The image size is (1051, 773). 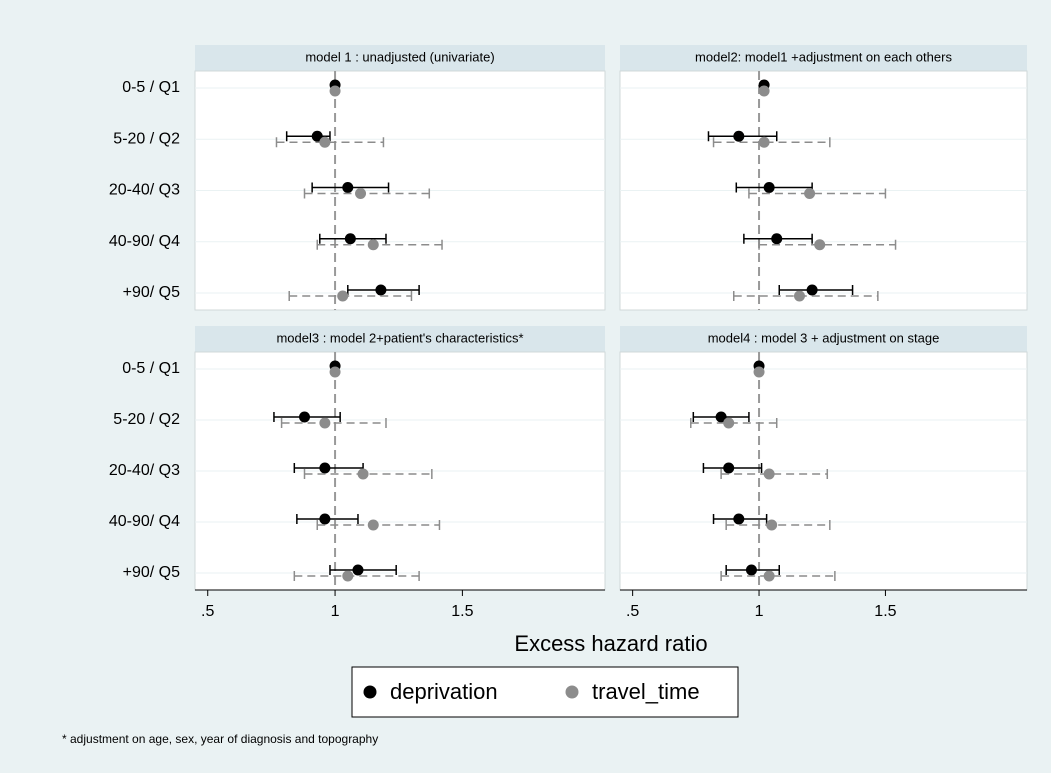 What do you see at coordinates (646, 691) in the screenshot?
I see `legend-label: travel_time` at bounding box center [646, 691].